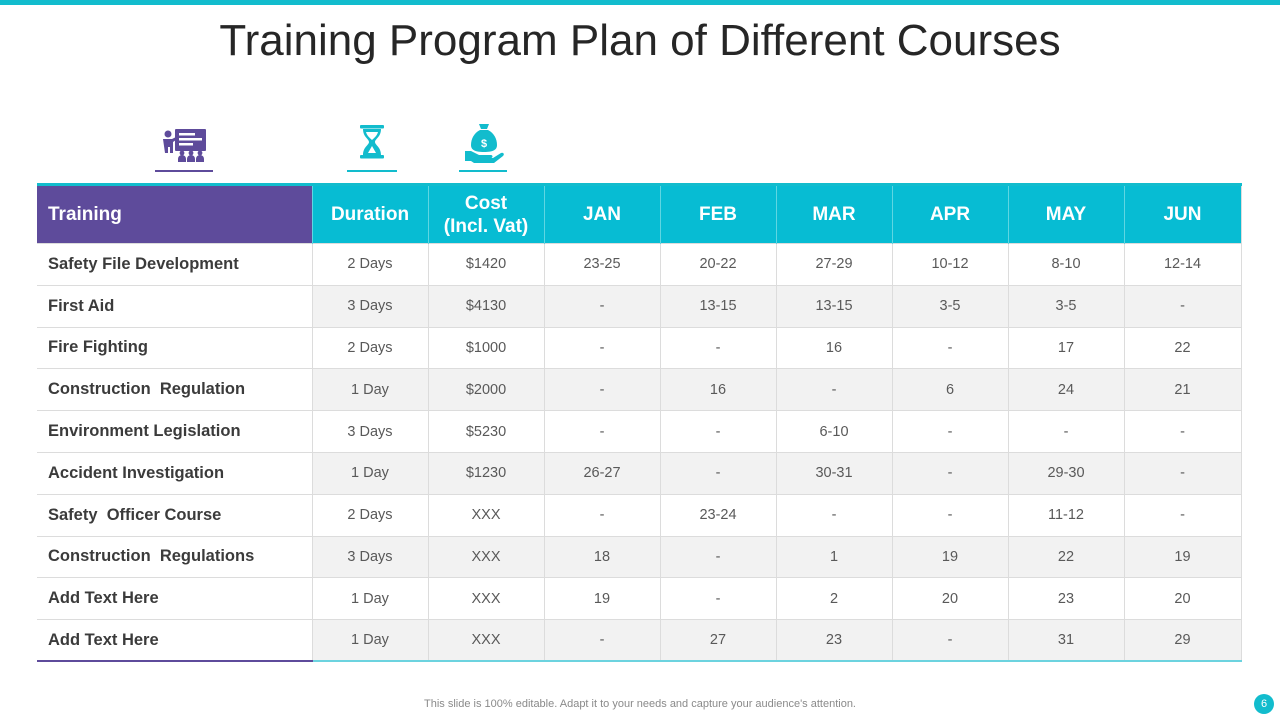 This screenshot has height=720, width=1280. Describe the element at coordinates (717, 264) in the screenshot. I see `table-cell: 20-22` at that location.